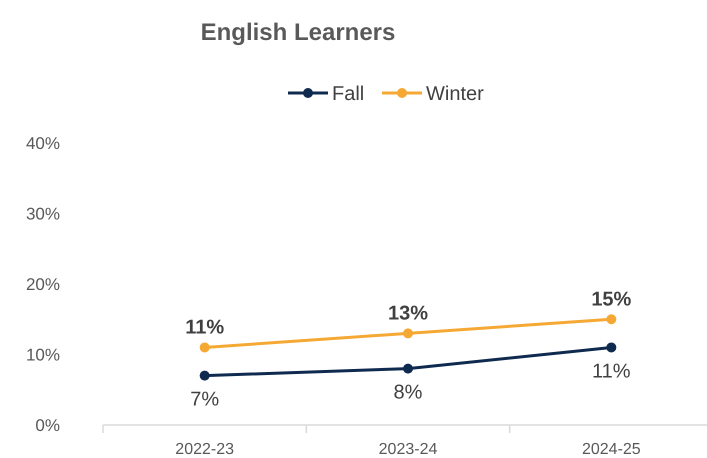  What do you see at coordinates (43, 284) in the screenshot?
I see `y-tick-label: 20%` at bounding box center [43, 284].